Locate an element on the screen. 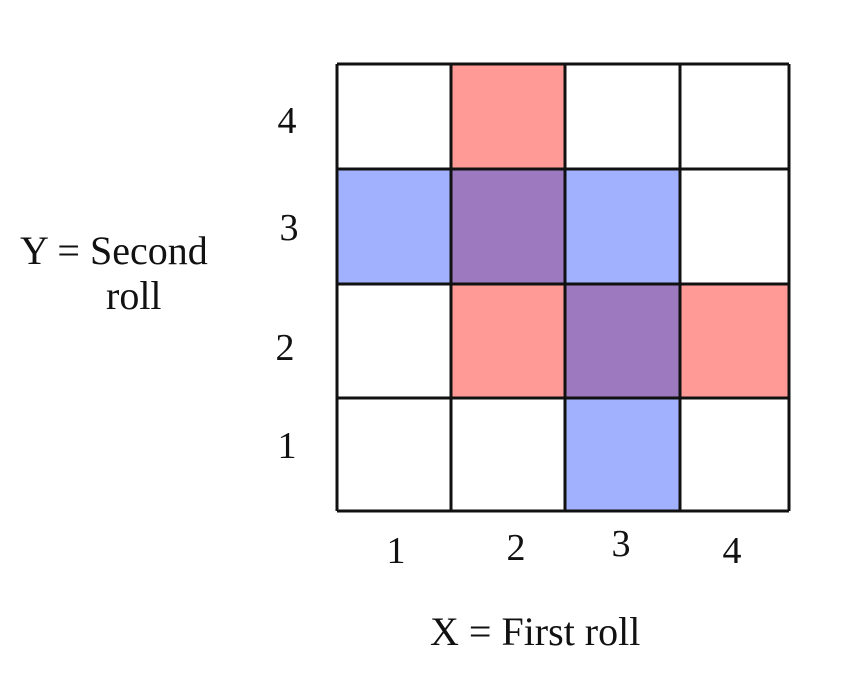 The height and width of the screenshot is (680, 844). y-tick-labels: 1 2 3 4 is located at coordinates (287, 283).